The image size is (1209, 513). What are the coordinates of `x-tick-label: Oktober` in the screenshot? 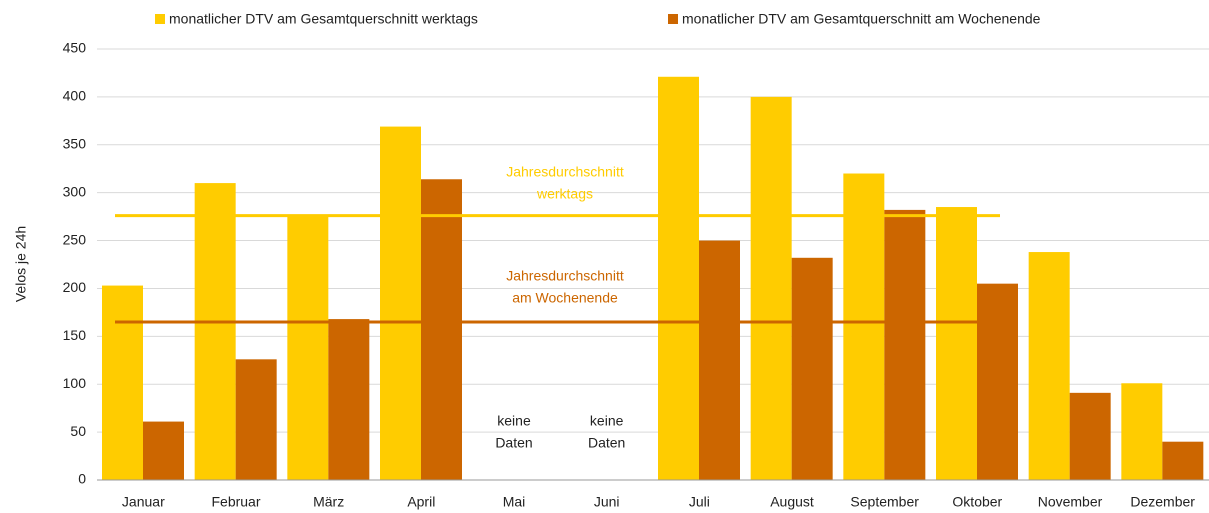 It's located at (977, 502).